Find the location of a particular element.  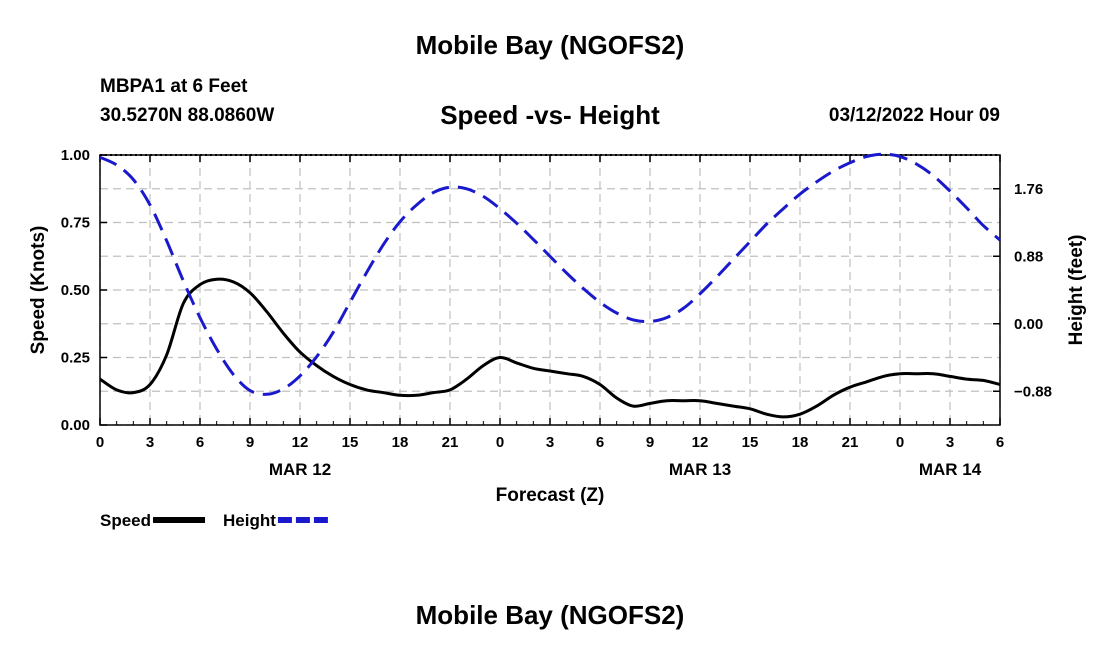

chart-title: Speed -vs- Height is located at coordinates (550, 115).